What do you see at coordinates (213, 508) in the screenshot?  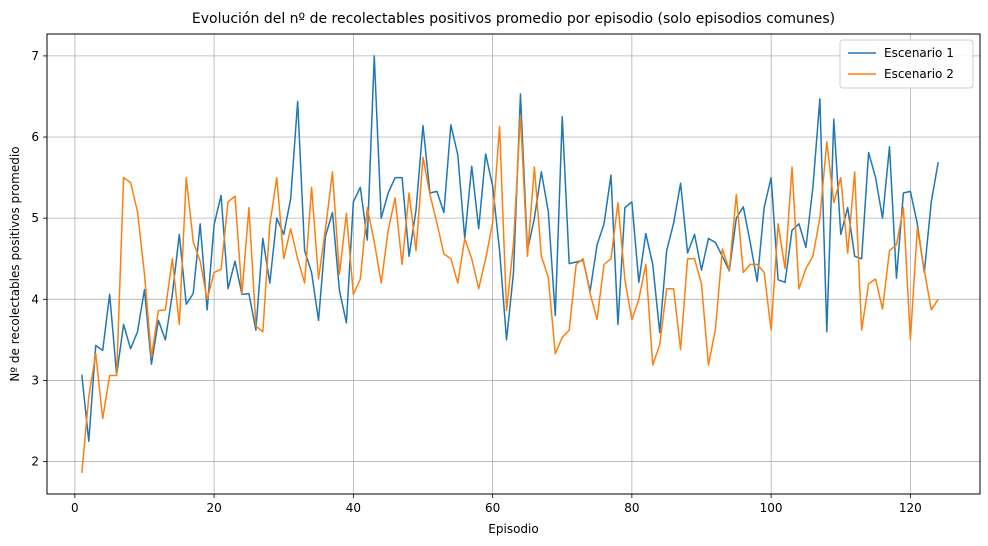 I see `x-tick-label: 20` at bounding box center [213, 508].